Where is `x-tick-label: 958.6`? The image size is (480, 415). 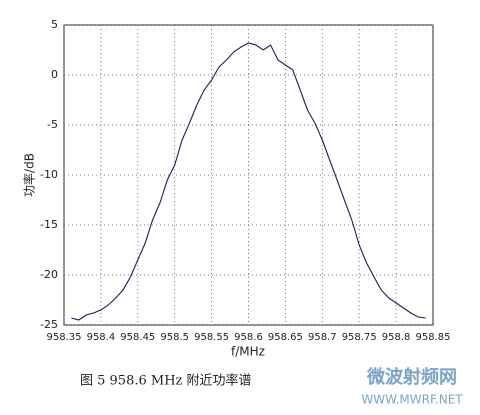 x-tick-label: 958.6 is located at coordinates (248, 337).